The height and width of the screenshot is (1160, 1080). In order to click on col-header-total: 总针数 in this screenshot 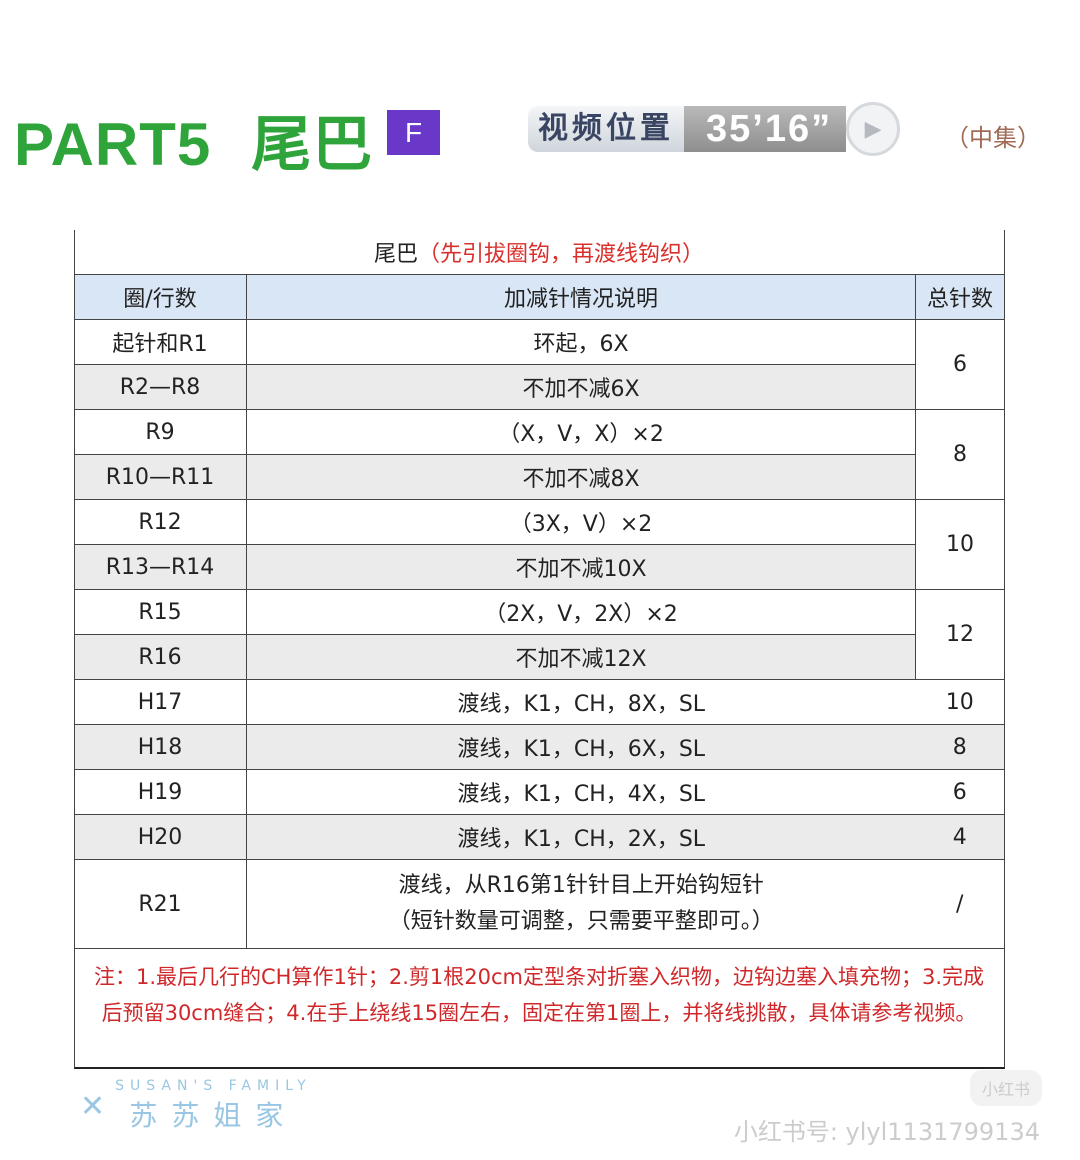, I will do `click(959, 297)`.